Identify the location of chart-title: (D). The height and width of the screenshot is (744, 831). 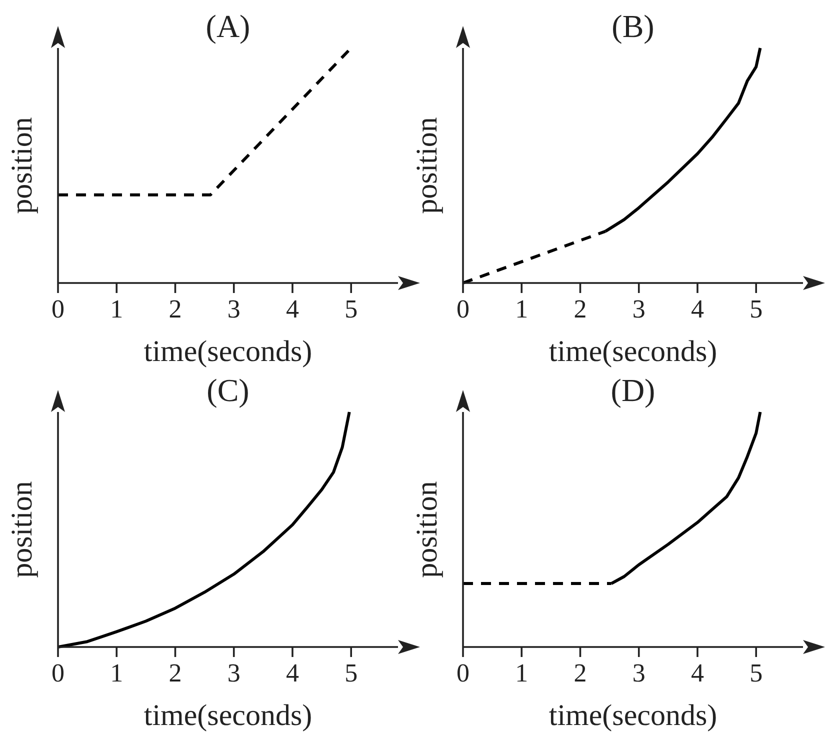
(633, 390).